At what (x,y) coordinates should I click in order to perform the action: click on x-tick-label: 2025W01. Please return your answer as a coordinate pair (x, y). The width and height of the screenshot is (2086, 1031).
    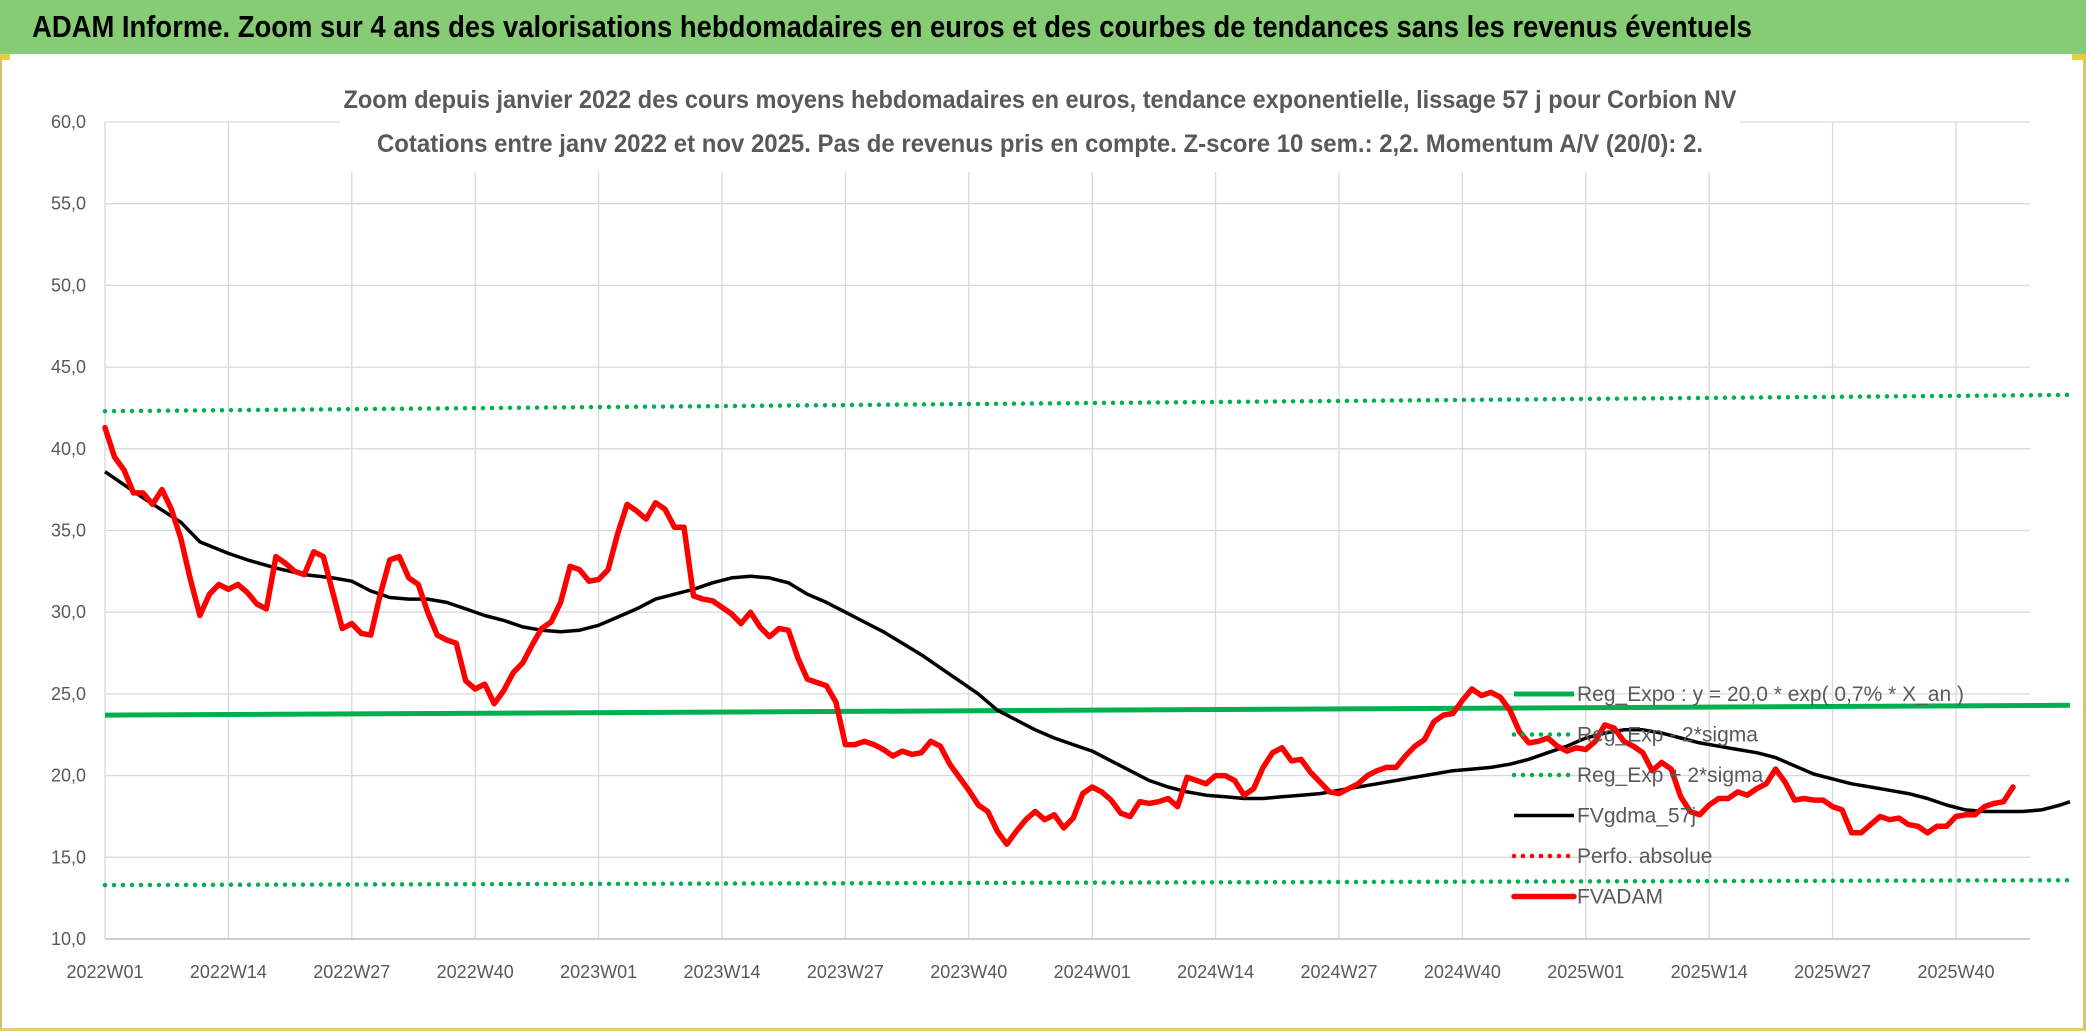
    Looking at the image, I should click on (1585, 972).